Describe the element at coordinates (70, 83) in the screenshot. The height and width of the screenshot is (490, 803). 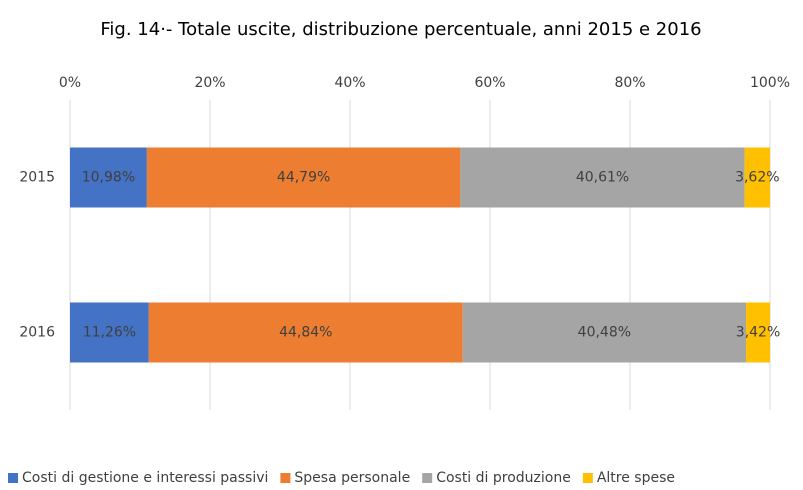
I see `x-tick-label: 0%` at that location.